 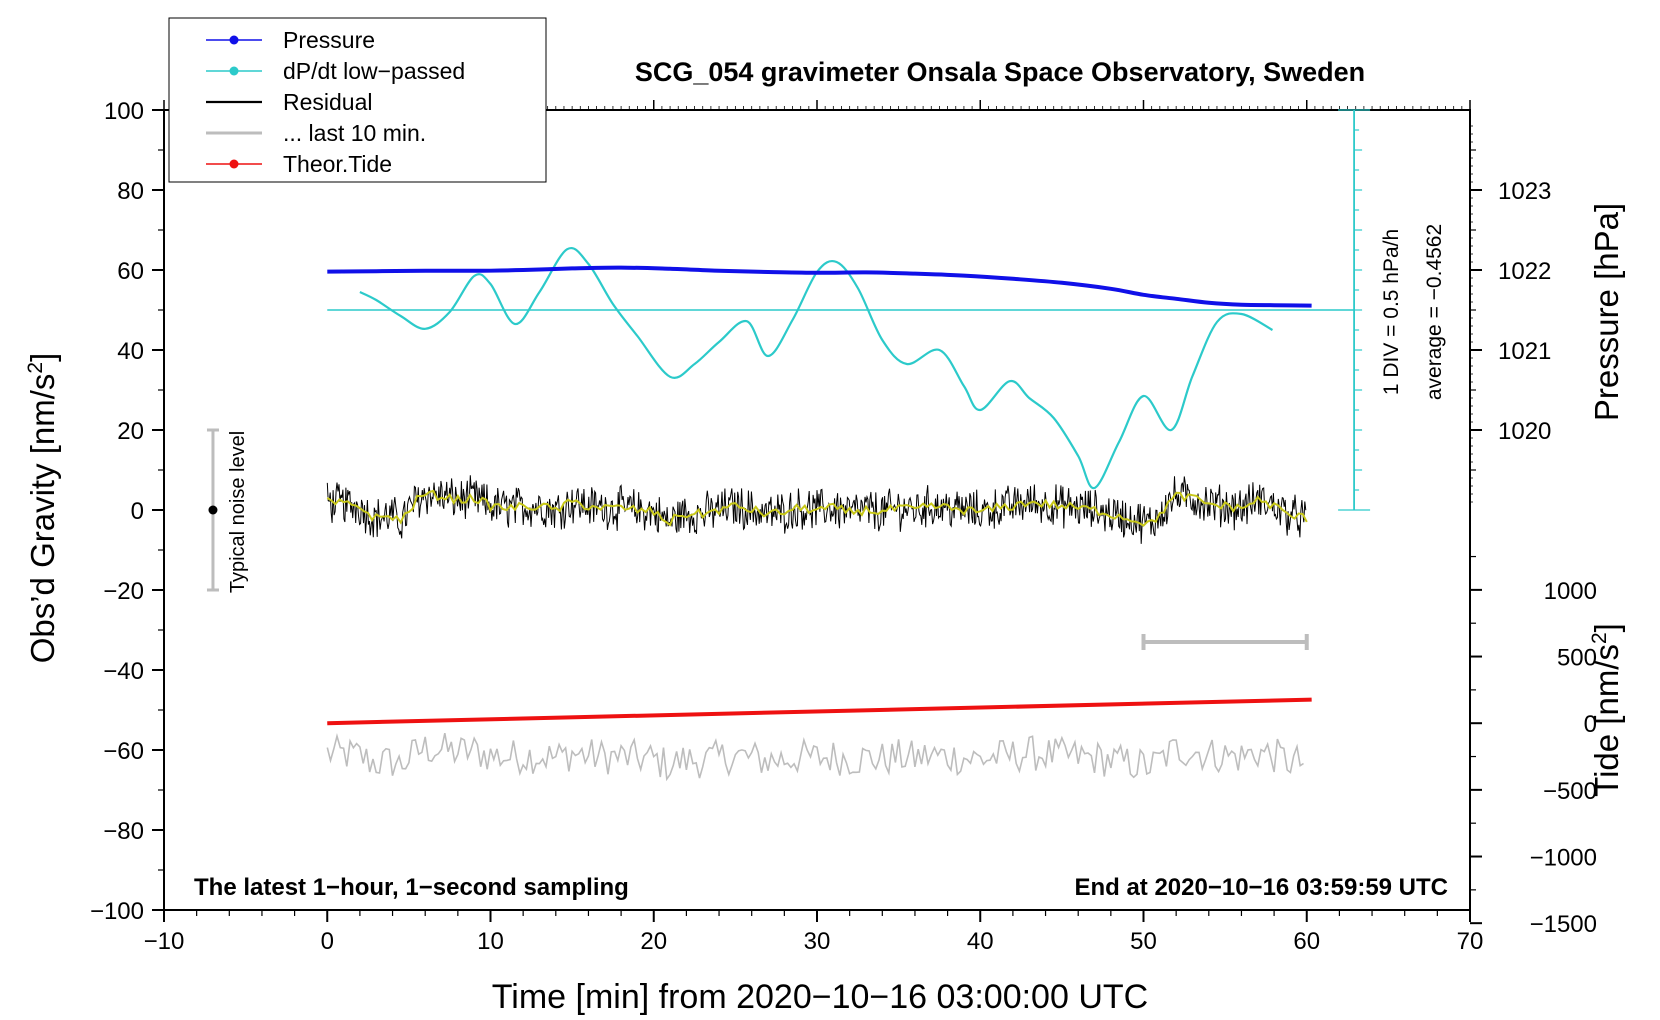 What do you see at coordinates (124, 111) in the screenshot?
I see `y-tick-label: 100` at bounding box center [124, 111].